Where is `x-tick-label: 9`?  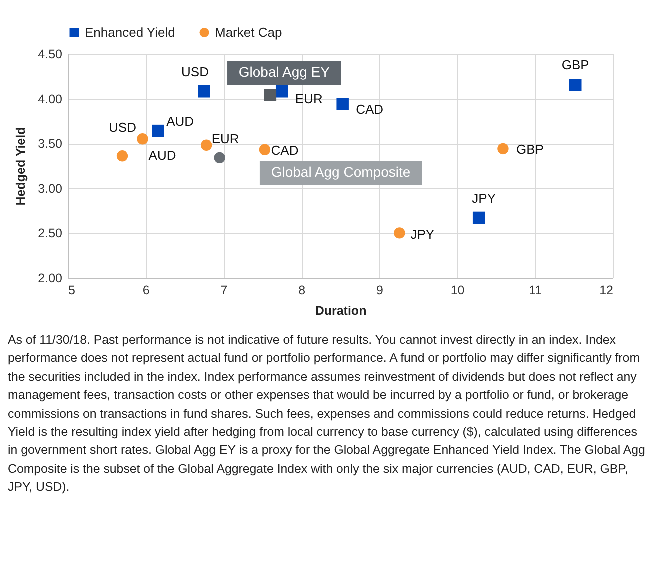
x-tick-label: 9 is located at coordinates (380, 291).